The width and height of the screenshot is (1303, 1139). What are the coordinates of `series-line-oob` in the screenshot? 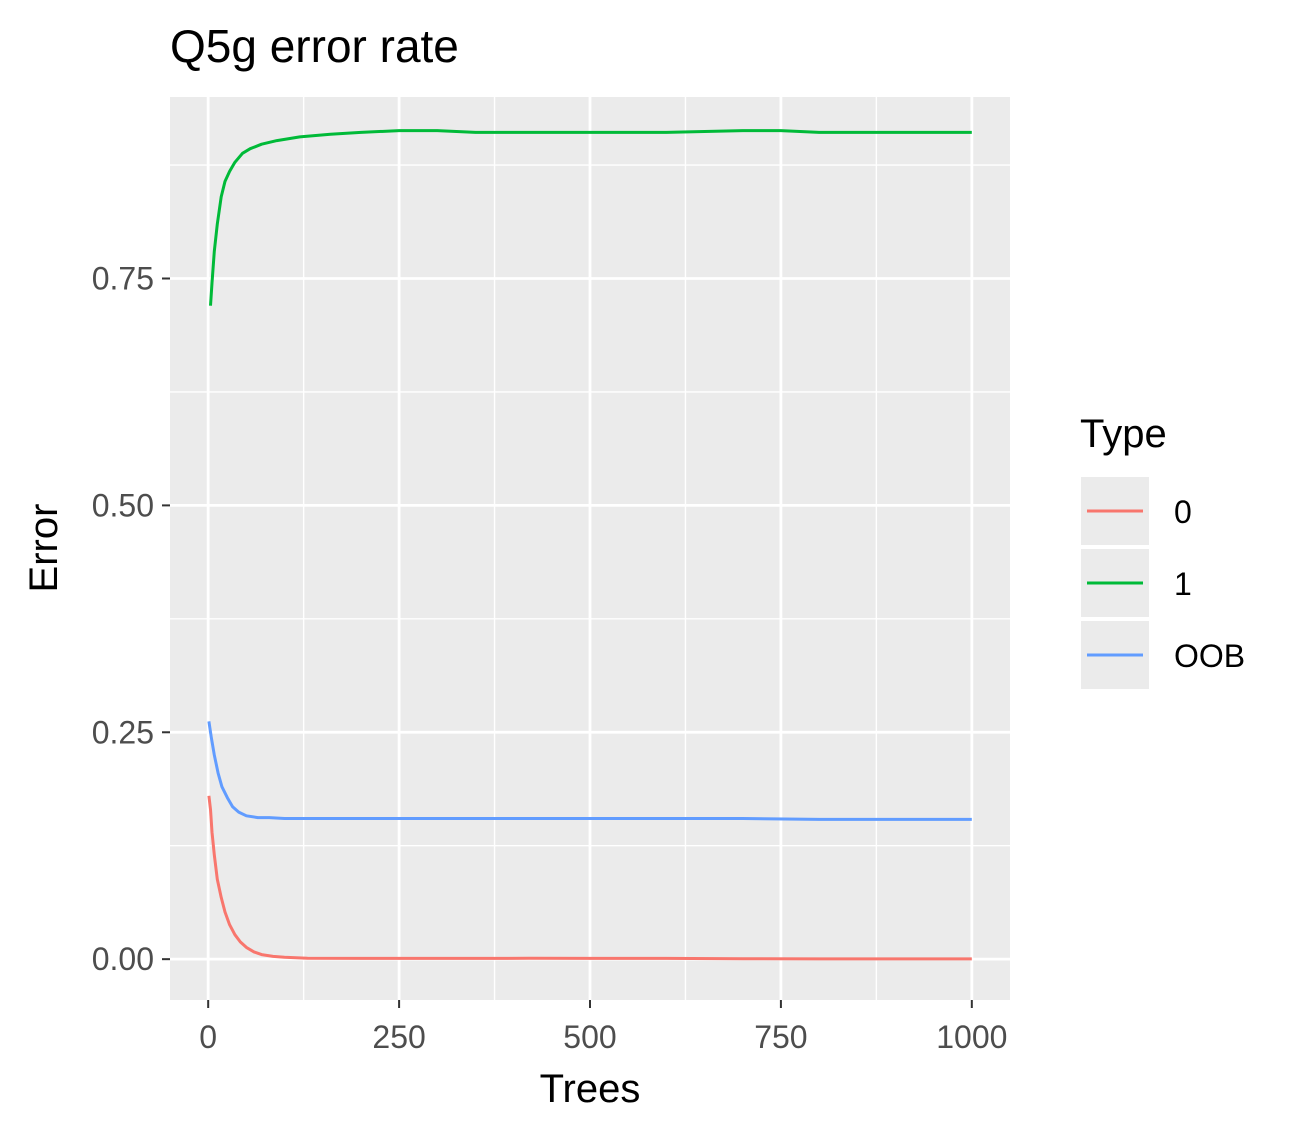 It's located at (589, 771).